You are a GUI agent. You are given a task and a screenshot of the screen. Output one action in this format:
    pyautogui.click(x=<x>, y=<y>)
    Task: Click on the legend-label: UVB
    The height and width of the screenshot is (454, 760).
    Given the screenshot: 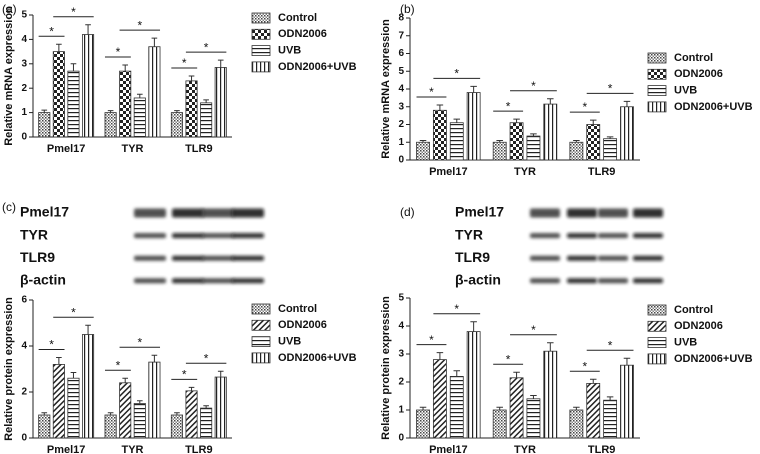 What is the action you would take?
    pyautogui.click(x=685, y=91)
    